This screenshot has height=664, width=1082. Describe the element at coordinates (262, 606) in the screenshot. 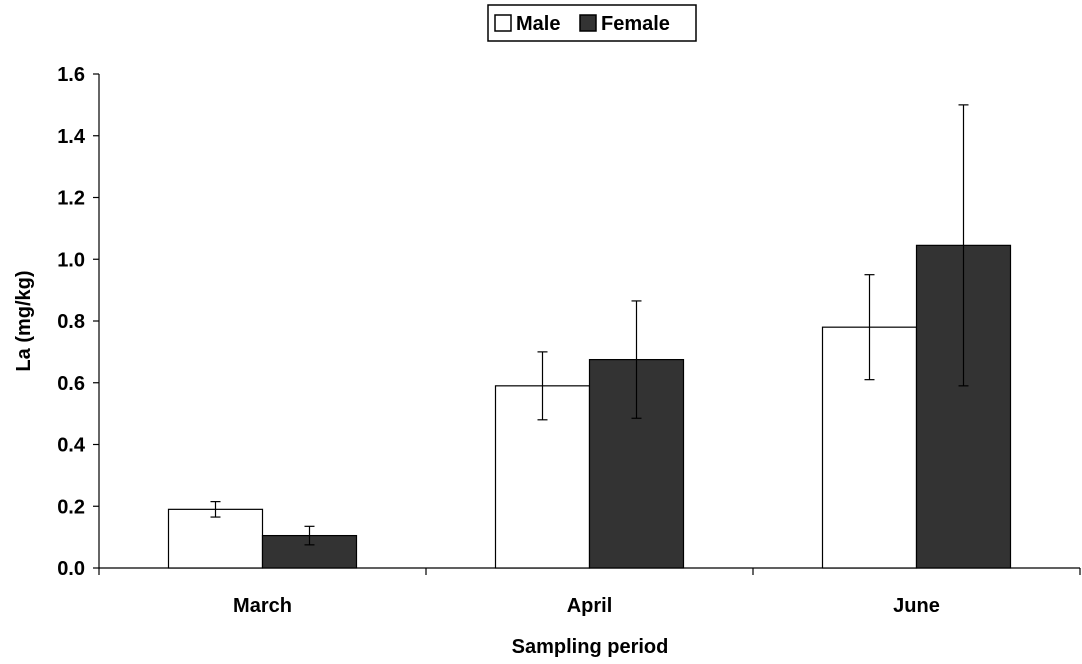

I see `x-tick-label: March` at that location.